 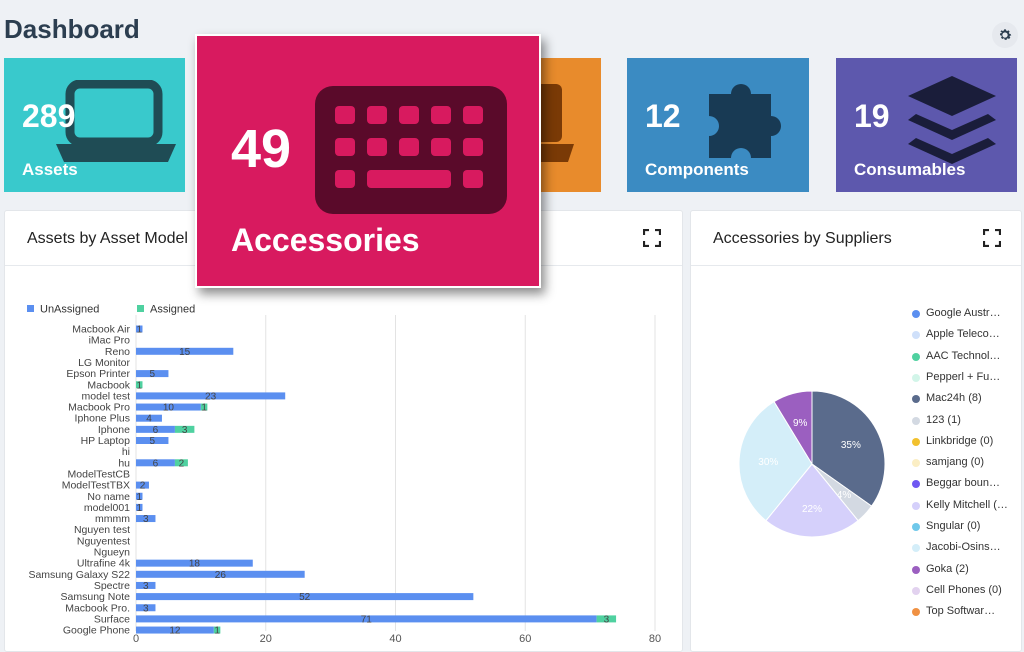 What do you see at coordinates (97, 608) in the screenshot?
I see `y-category-label: Macbook Pro.` at bounding box center [97, 608].